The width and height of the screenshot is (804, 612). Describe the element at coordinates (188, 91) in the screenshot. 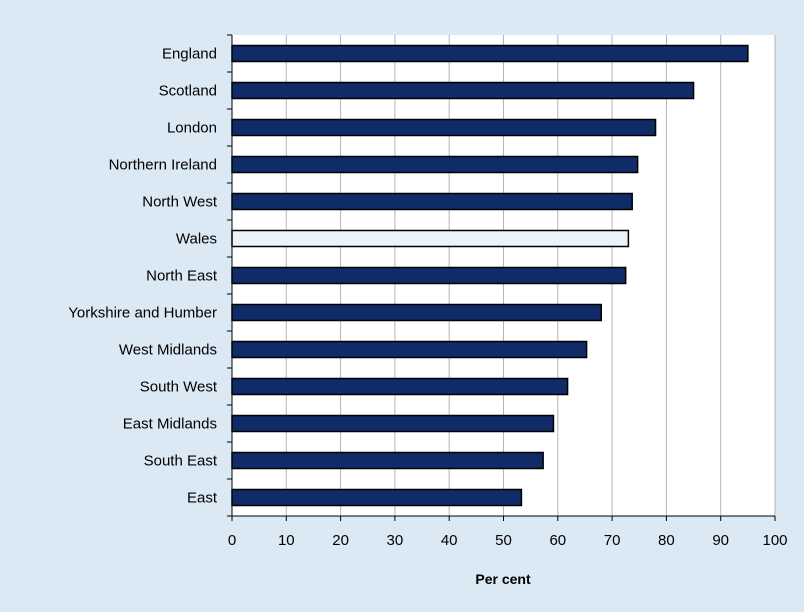

I see `category-label: Scotland` at that location.